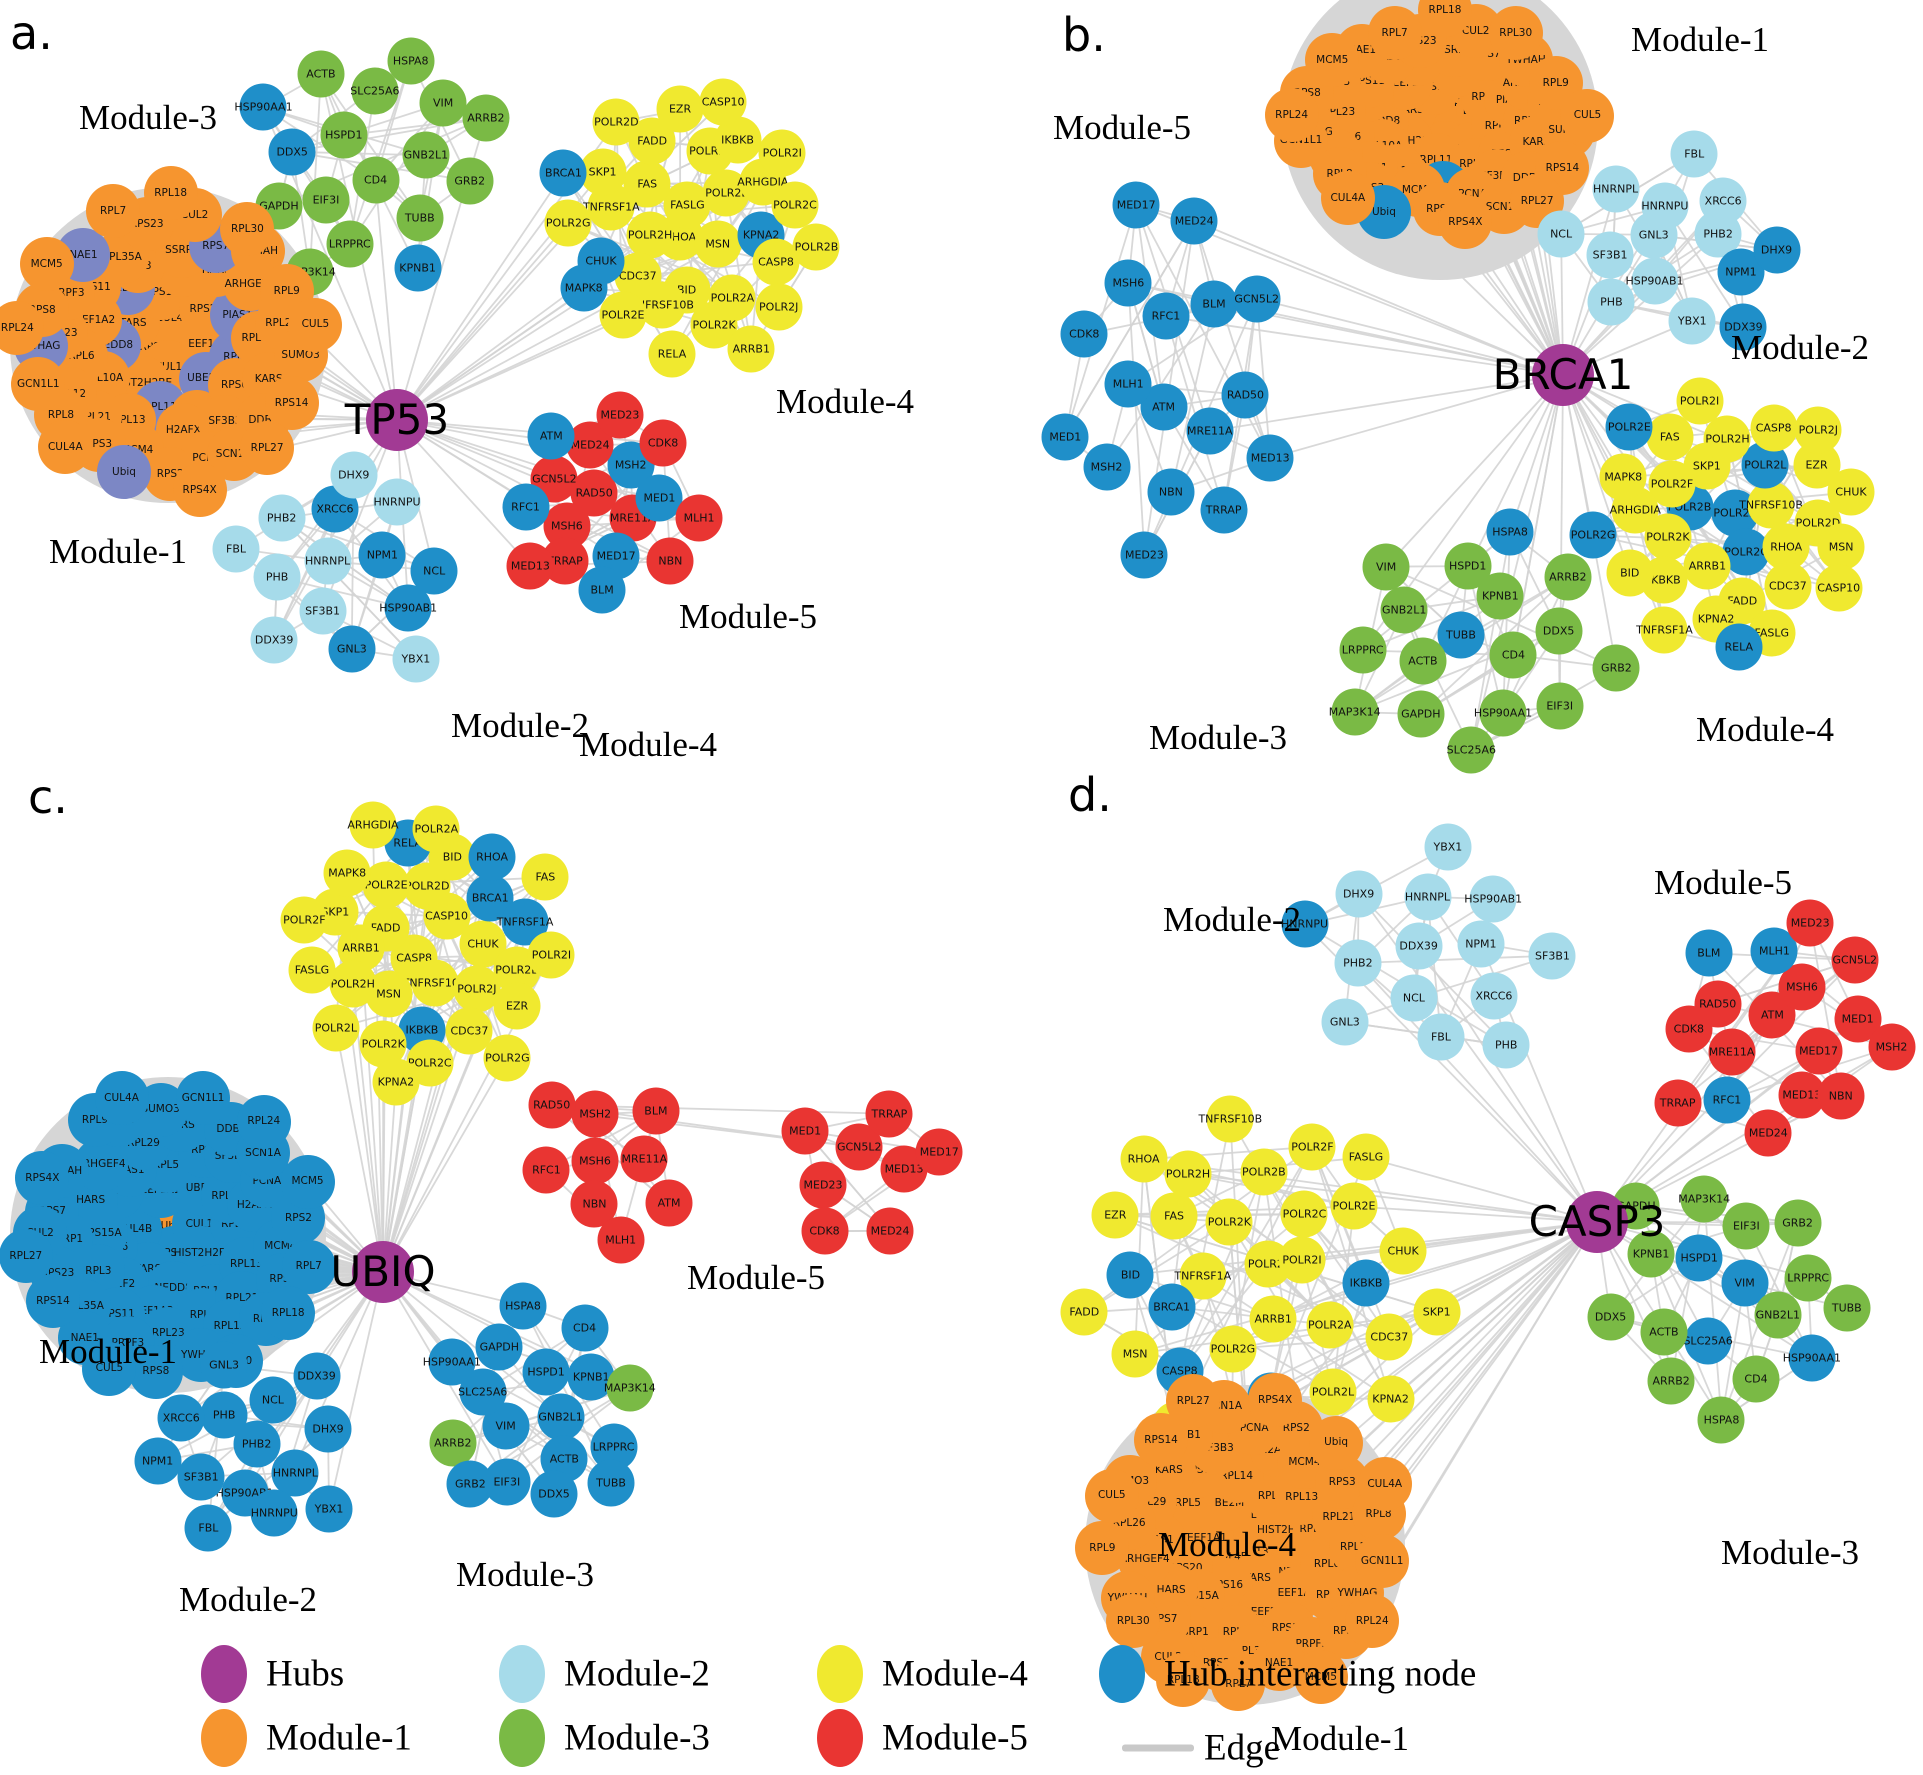  I want to click on node-IKBKB: IKBKB, so click(1366, 1283).